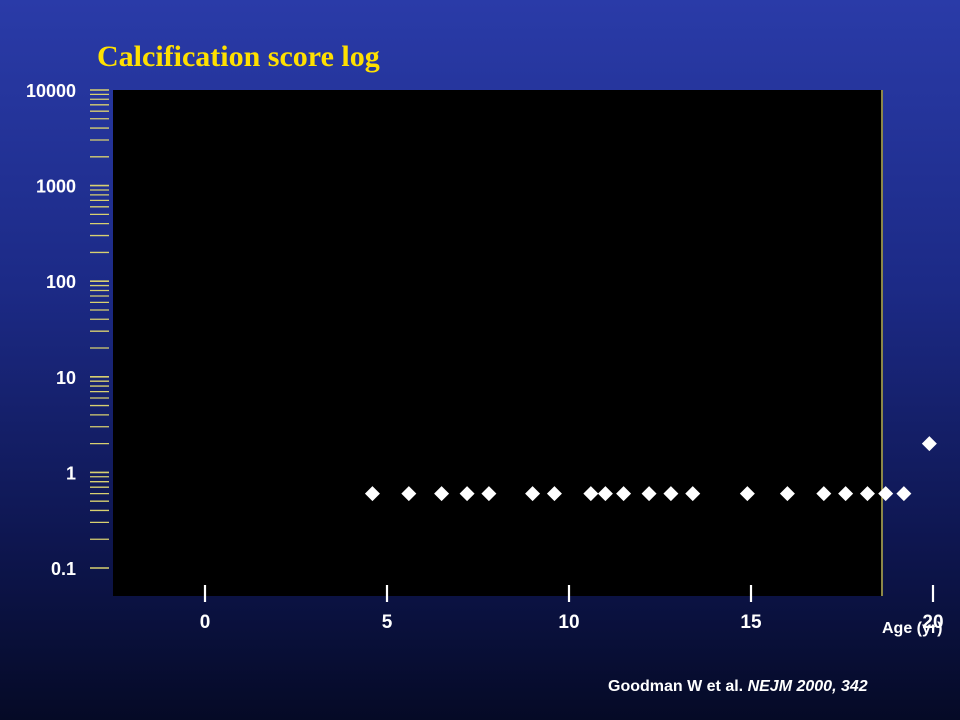 The image size is (960, 720). I want to click on y-tick-label: 100, so click(61, 282).